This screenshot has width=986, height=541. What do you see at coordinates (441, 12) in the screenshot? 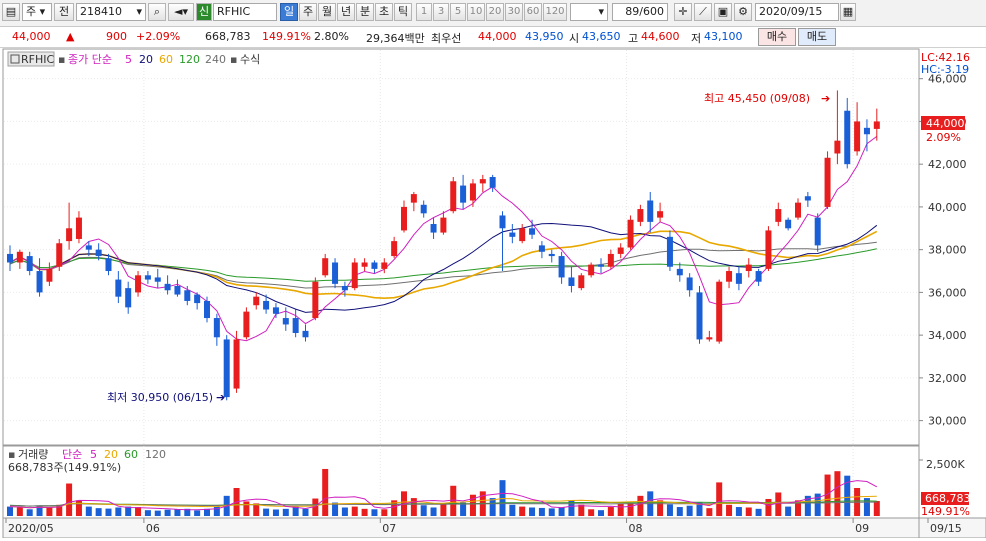
I see `minute-3-button: 3` at bounding box center [441, 12].